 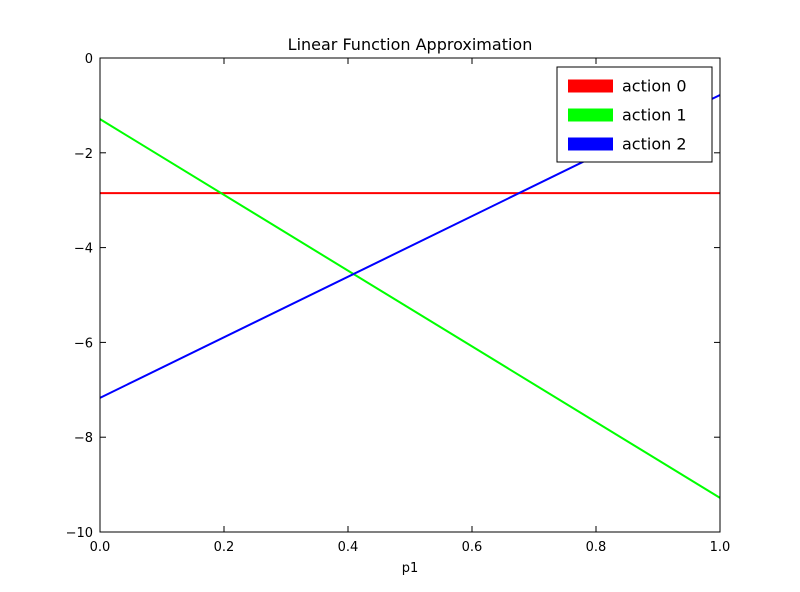 I want to click on x-tick-label: 1.0, so click(x=720, y=547).